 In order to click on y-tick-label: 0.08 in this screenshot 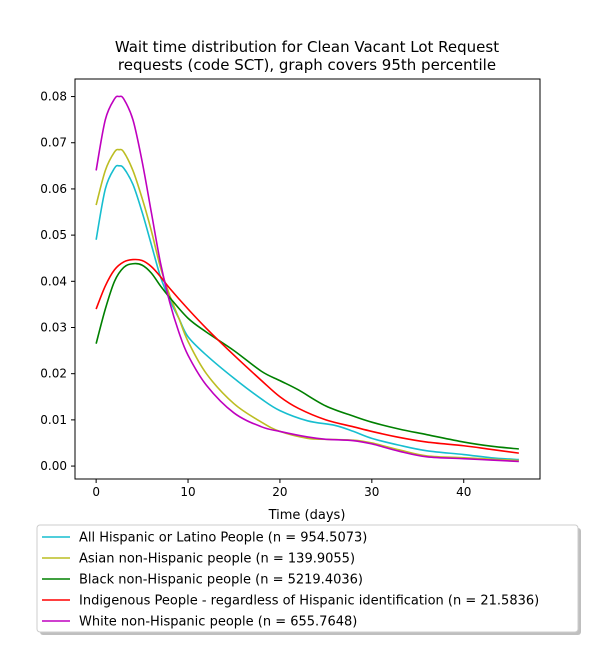, I will do `click(53, 97)`.